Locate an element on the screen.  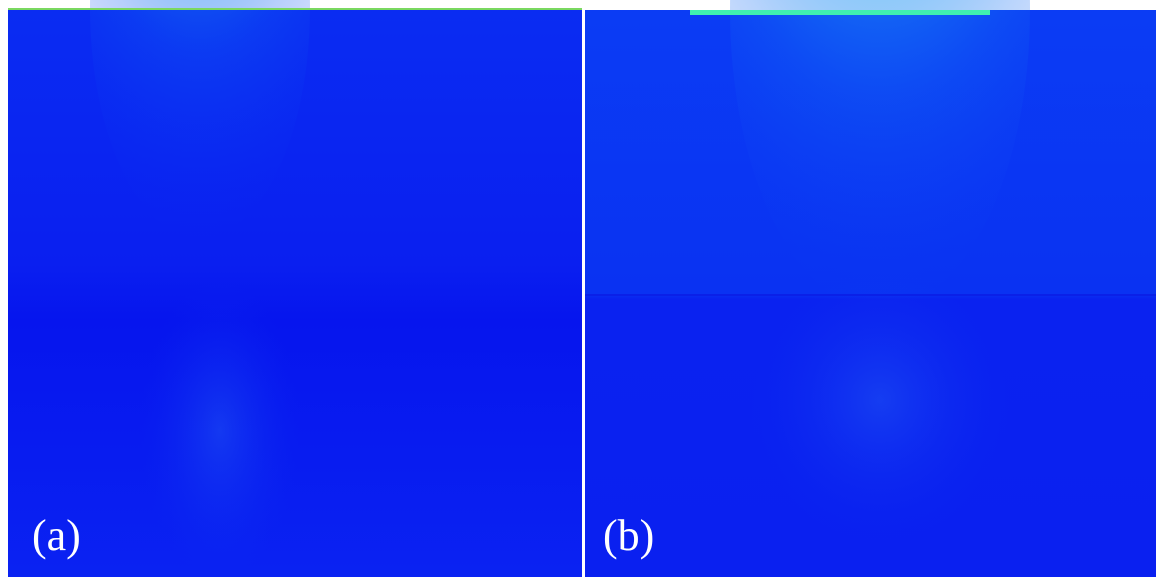
panel-label: (a) is located at coordinates (56, 535).